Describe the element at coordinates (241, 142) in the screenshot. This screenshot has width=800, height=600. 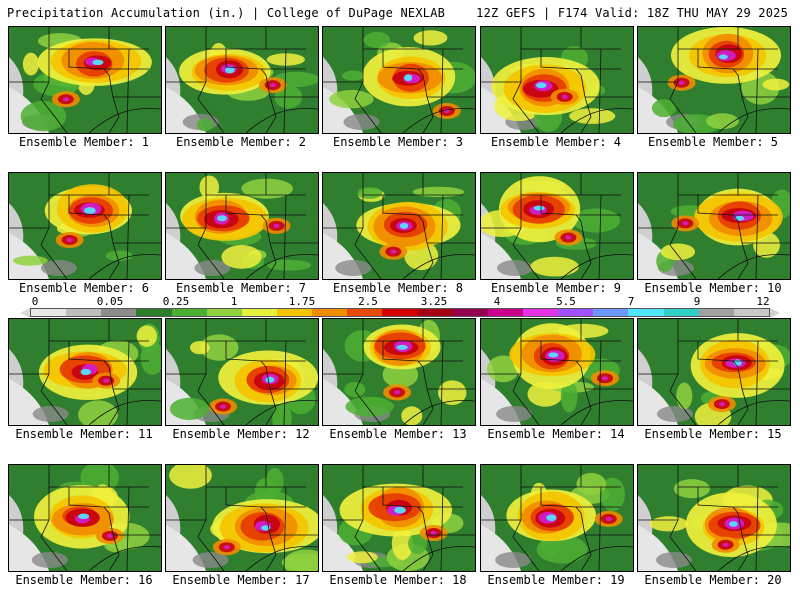
I see `ensemble-member-caption: Ensemble Member: 2` at that location.